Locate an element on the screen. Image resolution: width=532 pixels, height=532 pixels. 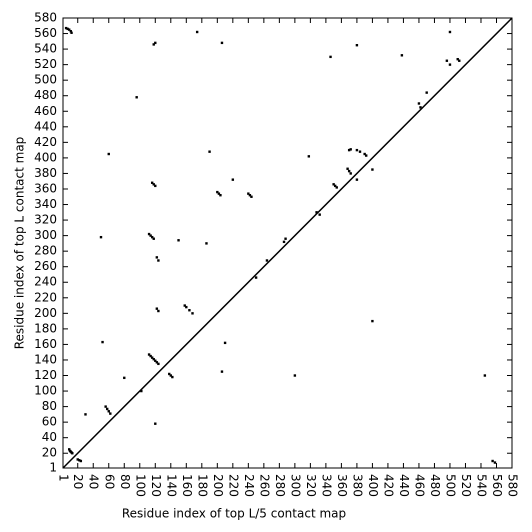
y-tick-label: 160 is located at coordinates (45, 344).